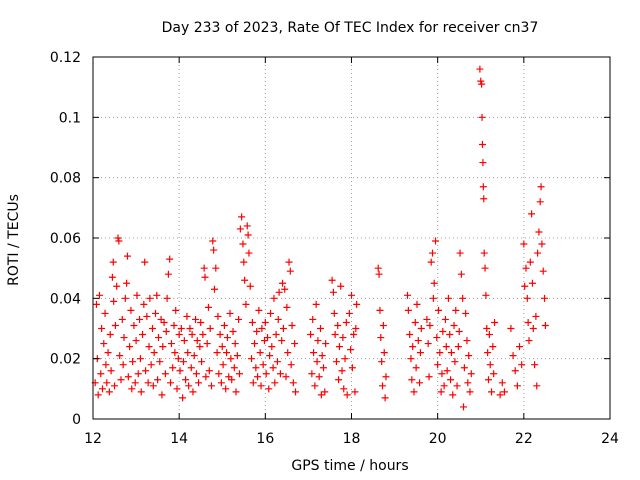 Image resolution: width=640 pixels, height=480 pixels. What do you see at coordinates (65, 58) in the screenshot?
I see `y-tick-label: 0.12` at bounding box center [65, 58].